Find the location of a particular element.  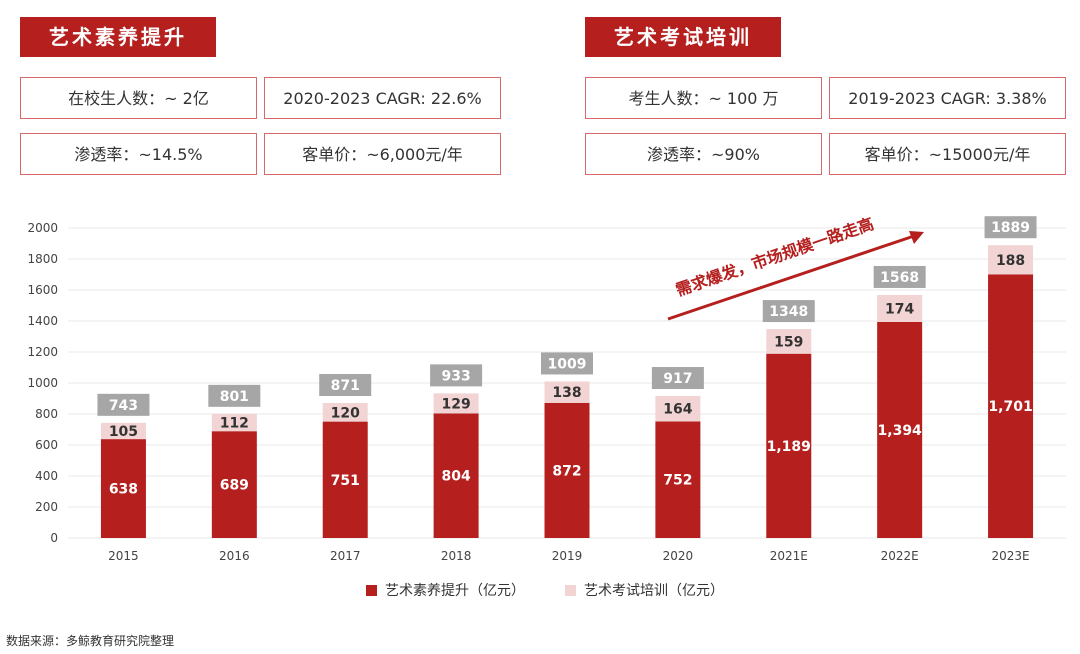

total-label: 1348 is located at coordinates (788, 312).